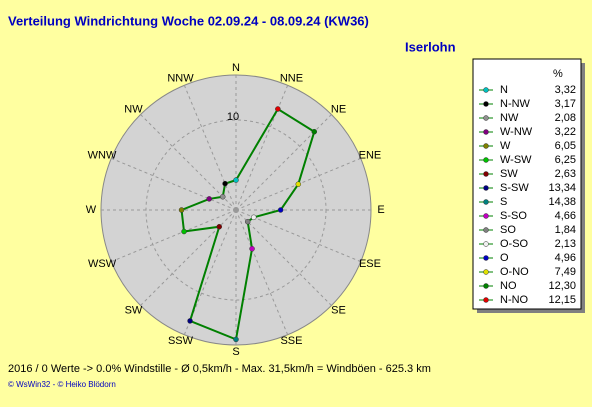 The height and width of the screenshot is (407, 592). What do you see at coordinates (562, 286) in the screenshot?
I see `legend-value: 12,30` at bounding box center [562, 286].